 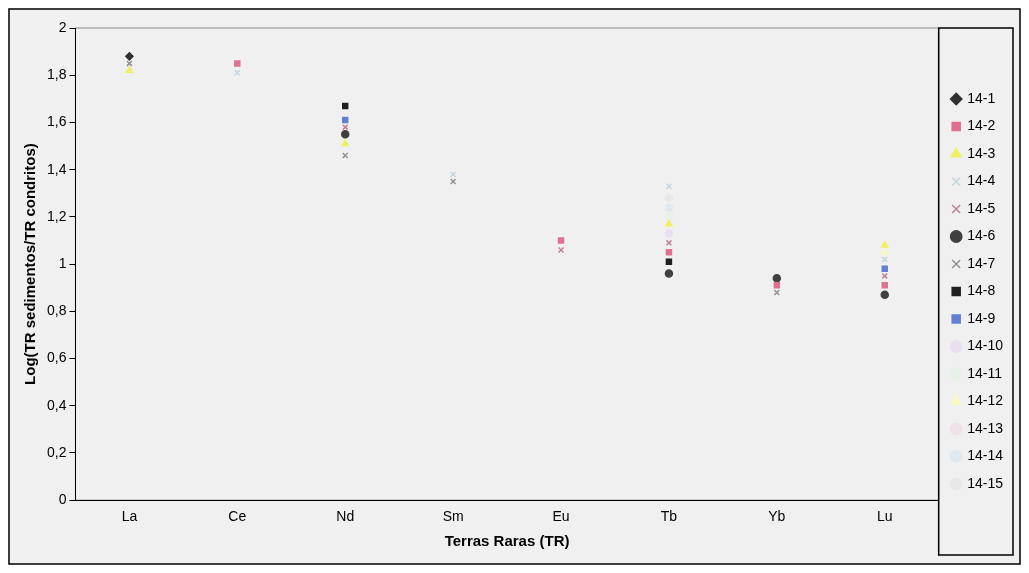 What do you see at coordinates (985, 482) in the screenshot?
I see `legend-label: 14-15` at bounding box center [985, 482].